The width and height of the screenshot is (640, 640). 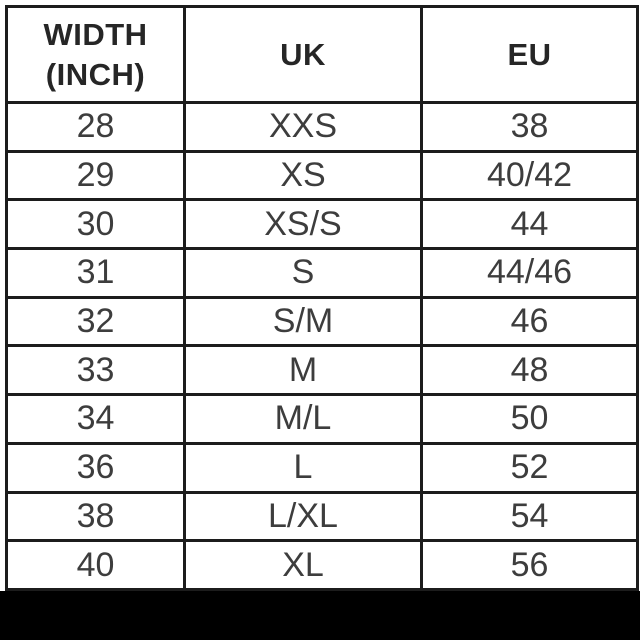 What do you see at coordinates (95, 273) in the screenshot?
I see `cell-width: 31` at bounding box center [95, 273].